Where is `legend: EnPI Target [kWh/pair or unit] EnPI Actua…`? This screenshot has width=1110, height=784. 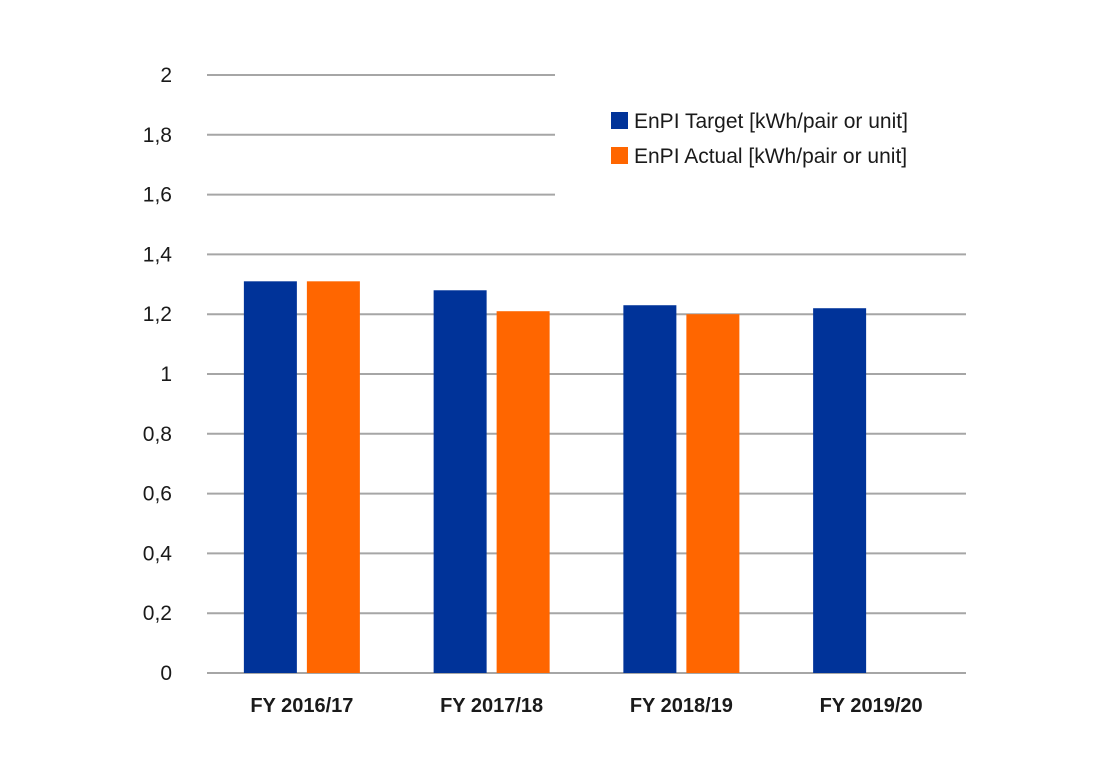 legend: EnPI Target [kWh/pair or unit] EnPI Actua… is located at coordinates (759, 139).